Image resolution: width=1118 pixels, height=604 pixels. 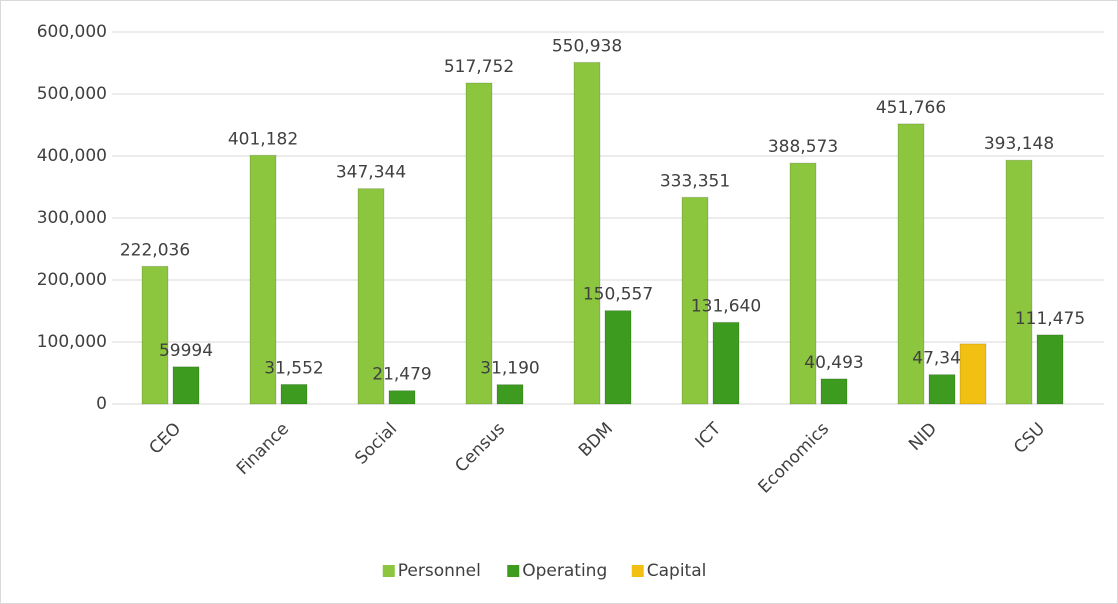 What do you see at coordinates (186, 351) in the screenshot?
I see `data-label: 59994` at bounding box center [186, 351].